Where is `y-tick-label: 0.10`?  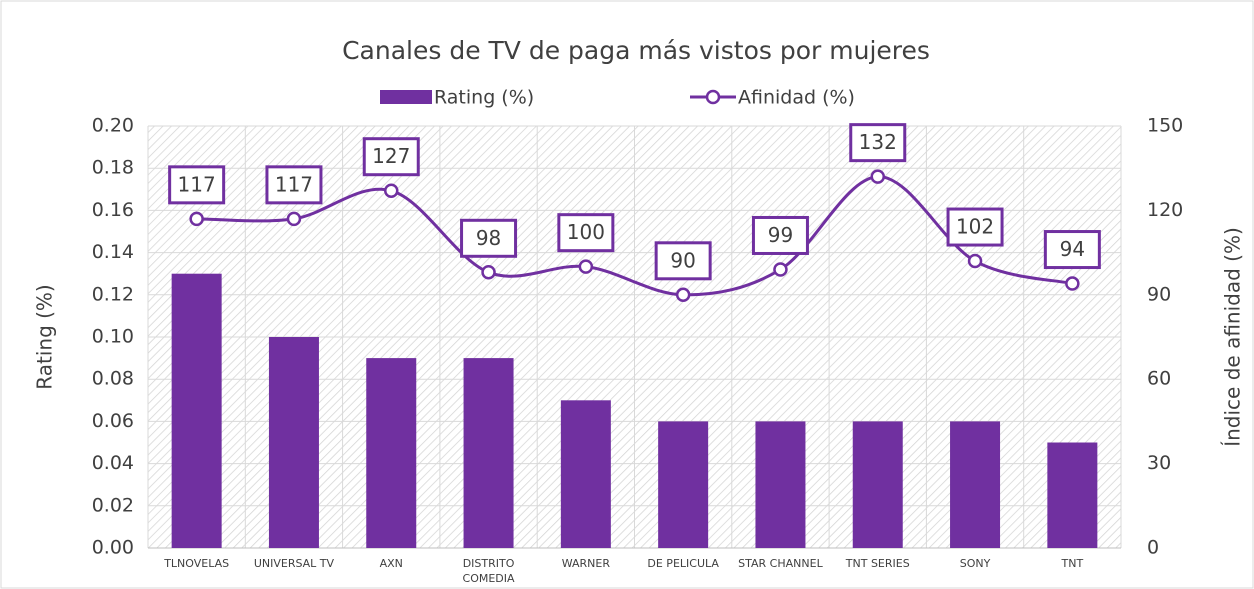
y-tick-label: 0.10 is located at coordinates (113, 337).